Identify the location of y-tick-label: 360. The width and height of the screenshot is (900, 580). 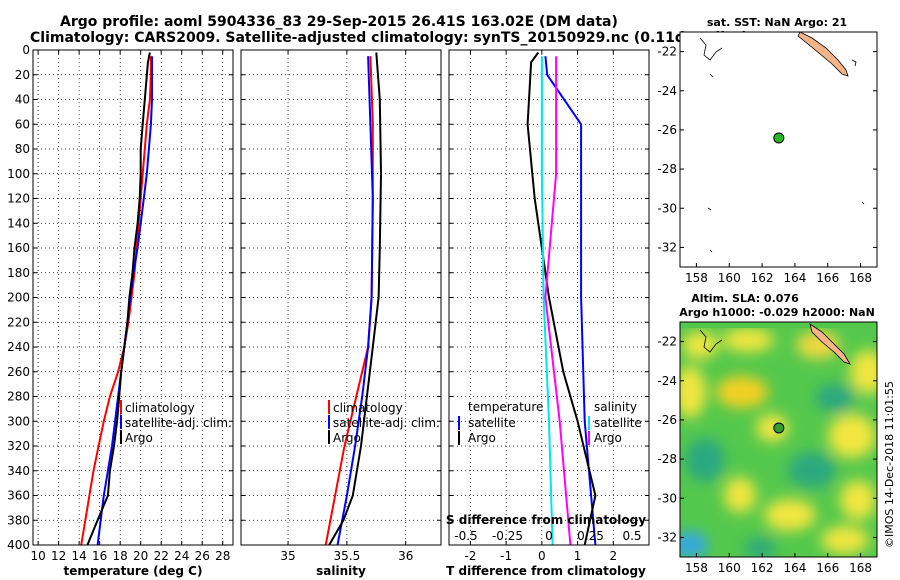
(18, 496).